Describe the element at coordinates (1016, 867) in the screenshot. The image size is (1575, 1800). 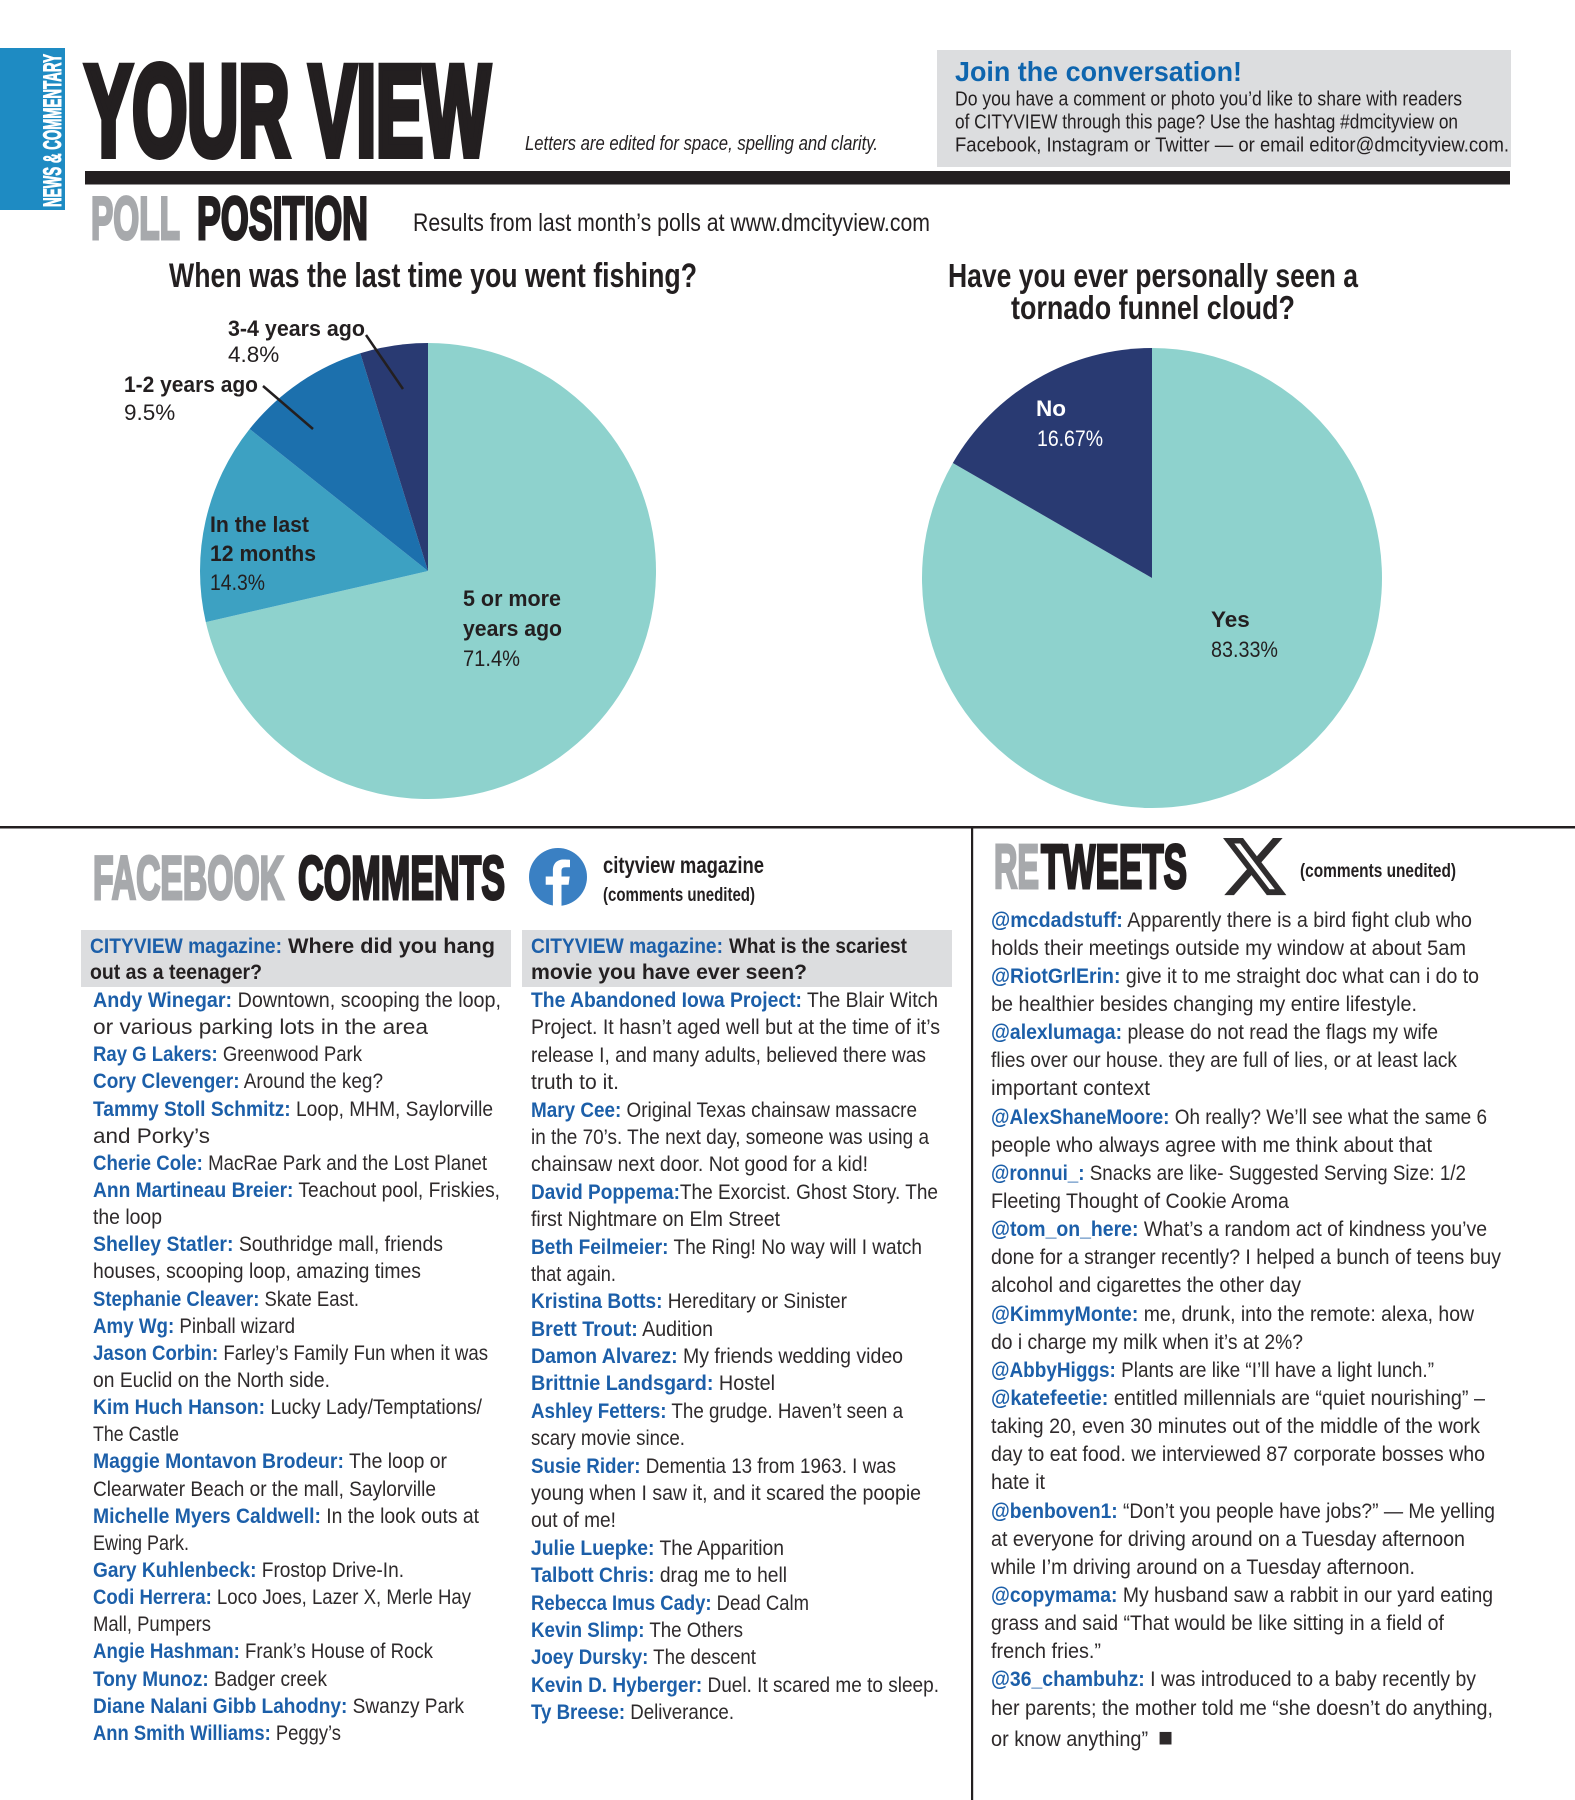
I see `svg-text: RE` at that location.